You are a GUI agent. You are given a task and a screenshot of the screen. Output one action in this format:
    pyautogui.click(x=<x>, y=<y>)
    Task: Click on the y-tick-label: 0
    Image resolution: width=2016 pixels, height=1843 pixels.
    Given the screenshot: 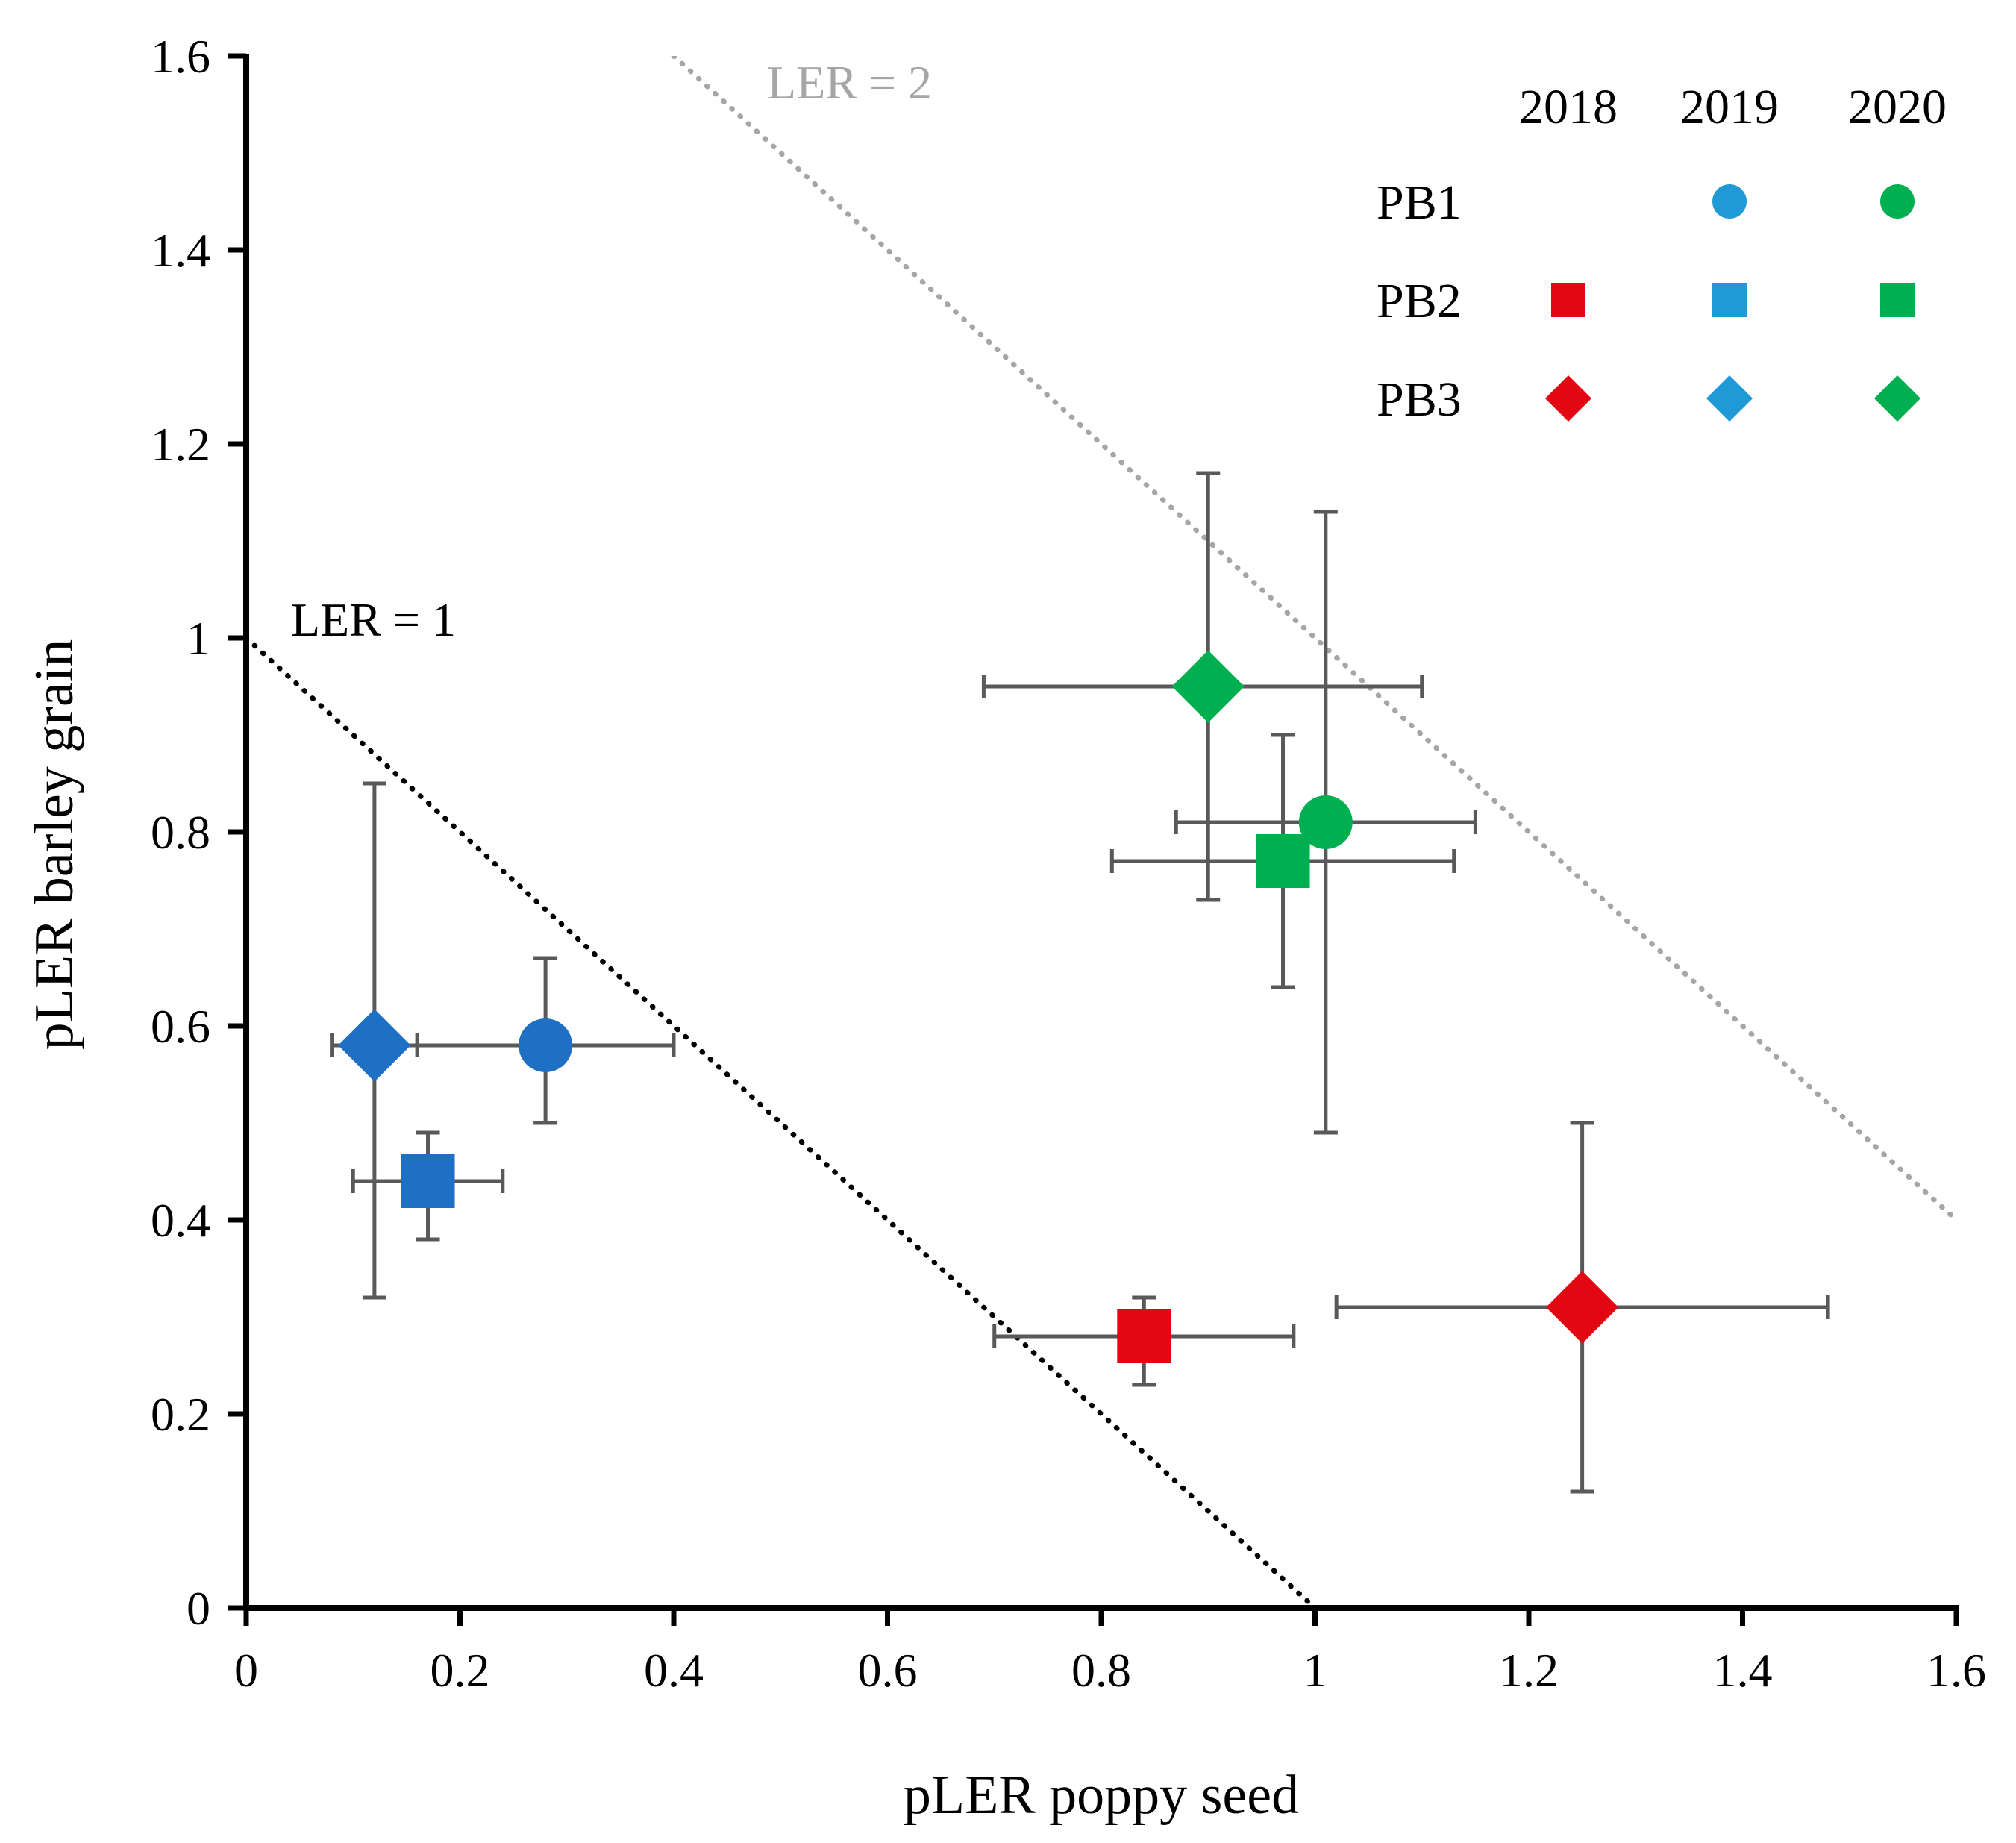 What is the action you would take?
    pyautogui.click(x=198, y=1608)
    